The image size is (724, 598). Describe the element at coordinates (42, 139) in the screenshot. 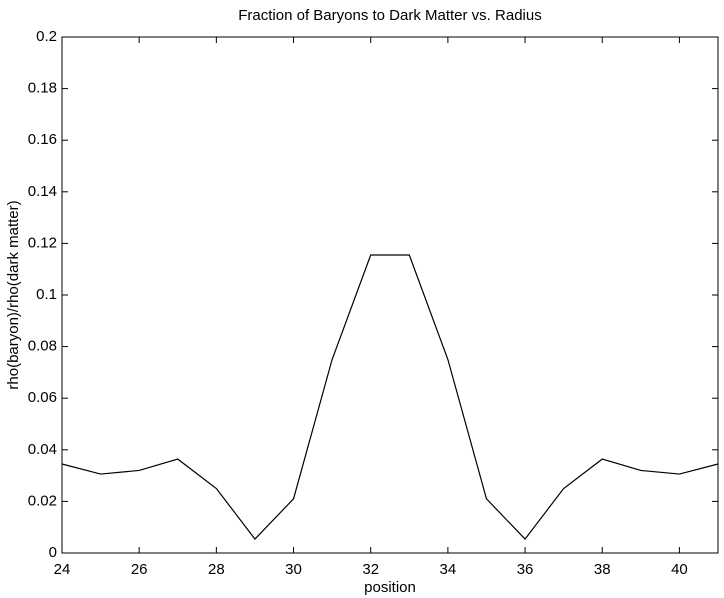

I see `y-tick-label: 0.16` at that location.